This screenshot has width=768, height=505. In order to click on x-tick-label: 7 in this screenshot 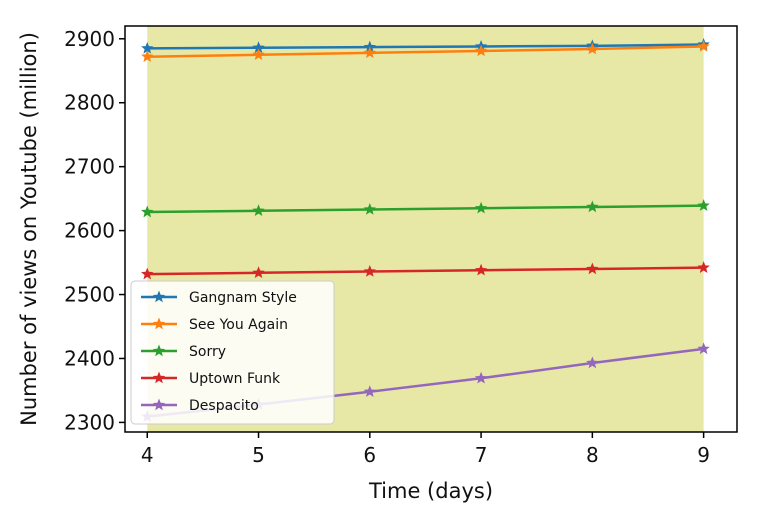, I will do `click(481, 455)`.